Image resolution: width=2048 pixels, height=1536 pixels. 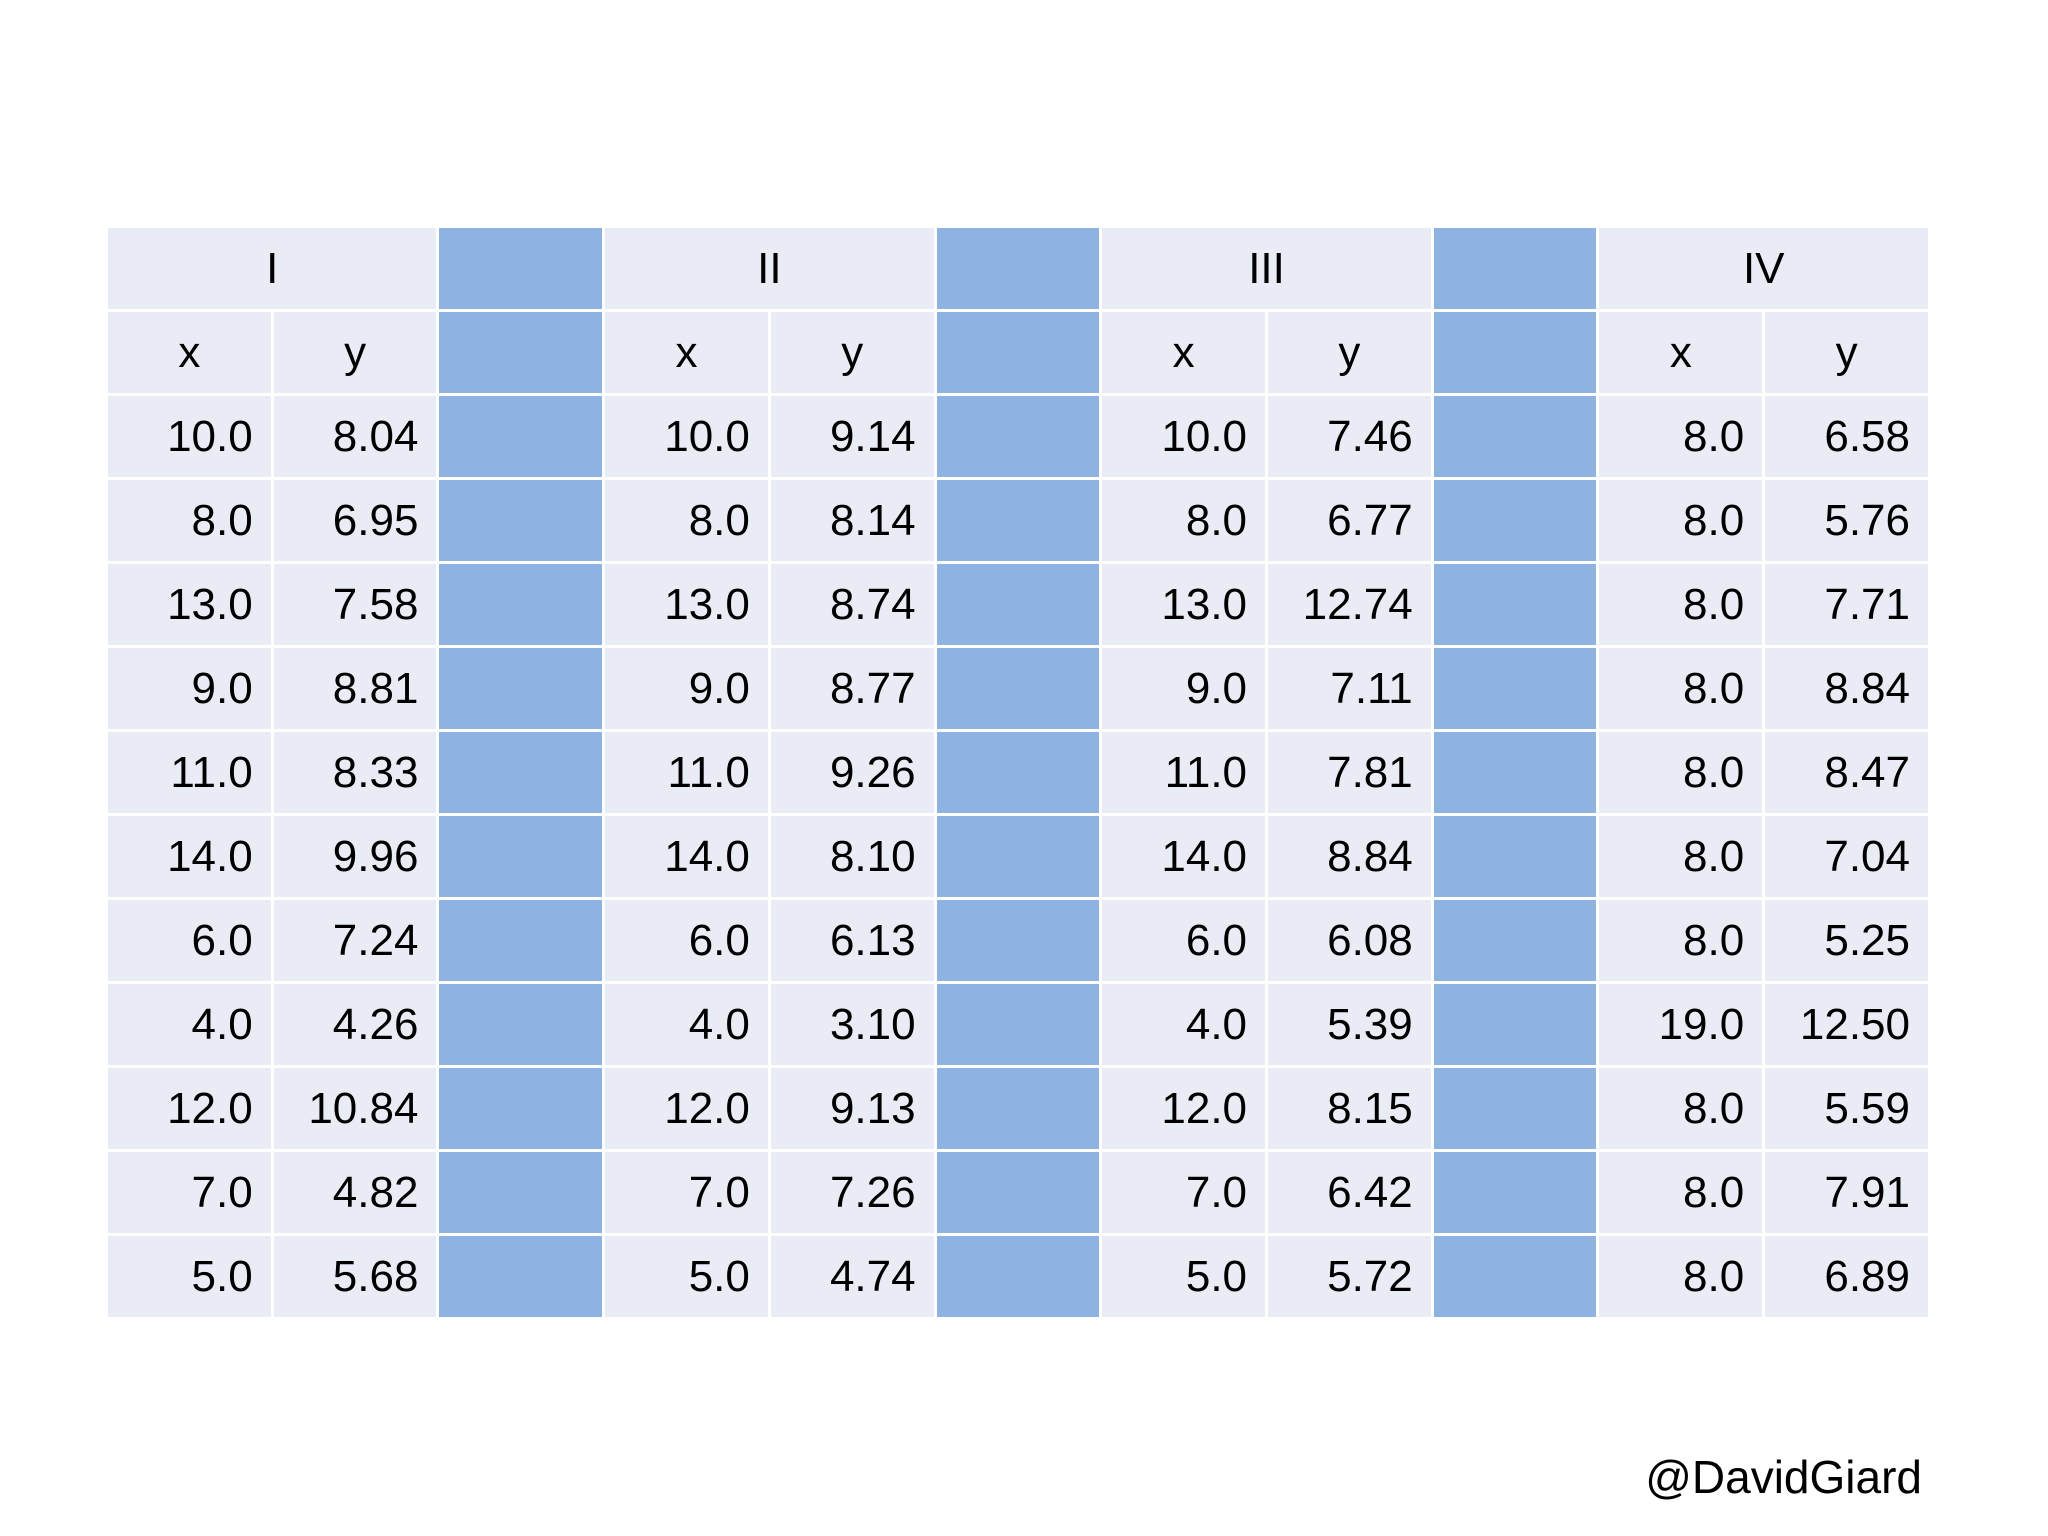 I want to click on cell: 6.58, so click(x=1846, y=436).